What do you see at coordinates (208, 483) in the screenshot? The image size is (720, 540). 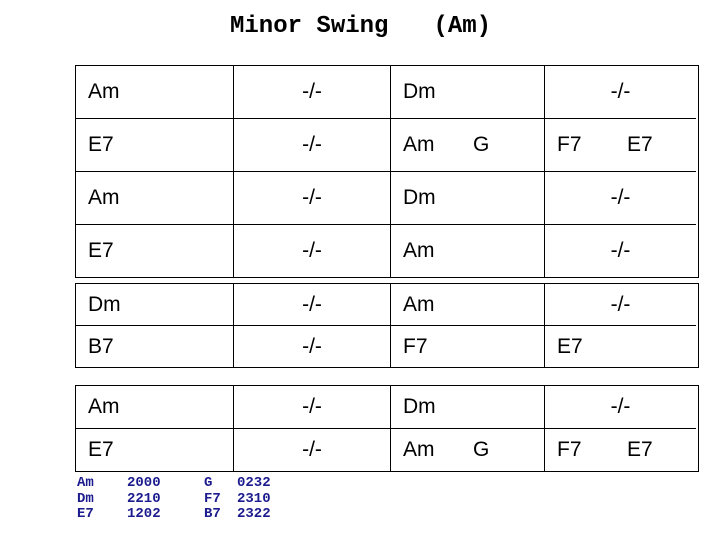 I see `legend-chord-name: G` at bounding box center [208, 483].